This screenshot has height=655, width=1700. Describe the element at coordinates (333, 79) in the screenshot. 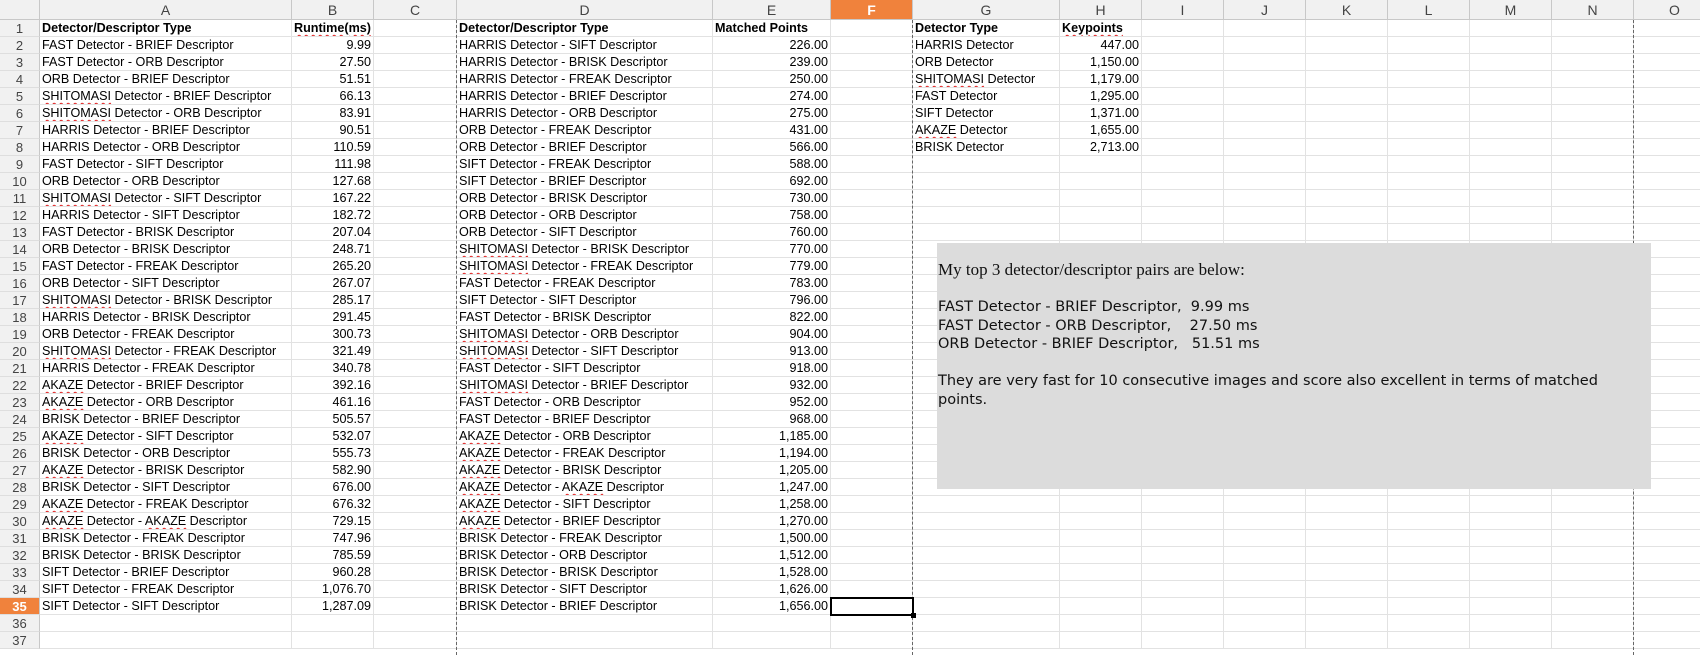

I see `runtime-value-cell: 51.51` at that location.